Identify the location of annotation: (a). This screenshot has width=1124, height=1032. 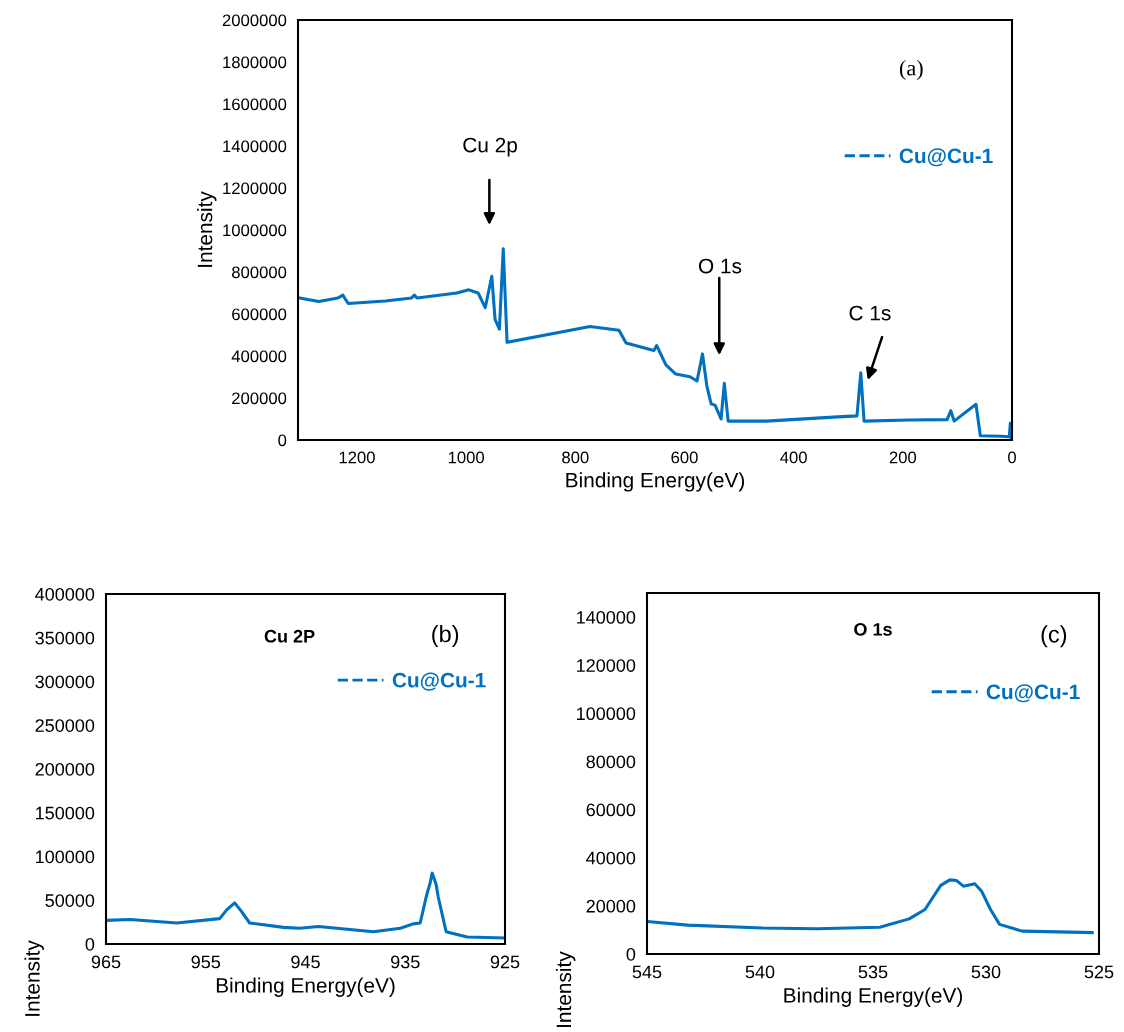
(911, 70).